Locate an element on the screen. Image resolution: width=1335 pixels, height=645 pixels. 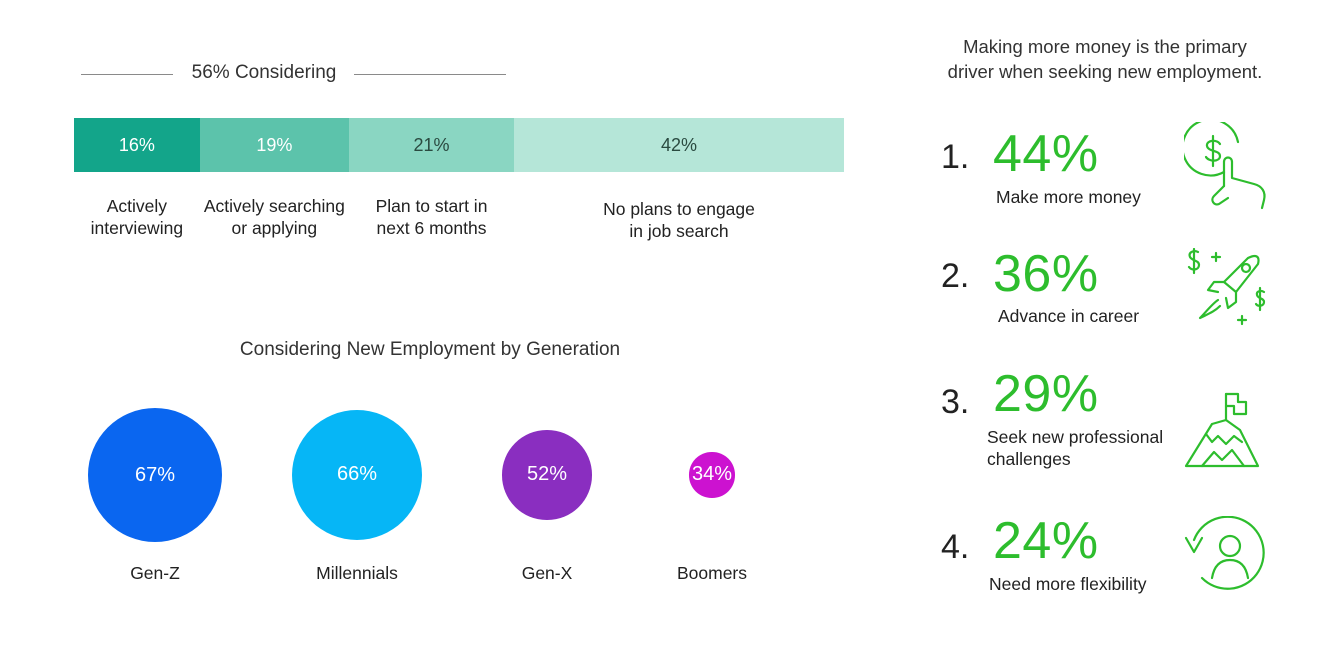
money-hand-icon is located at coordinates (1225, 166).